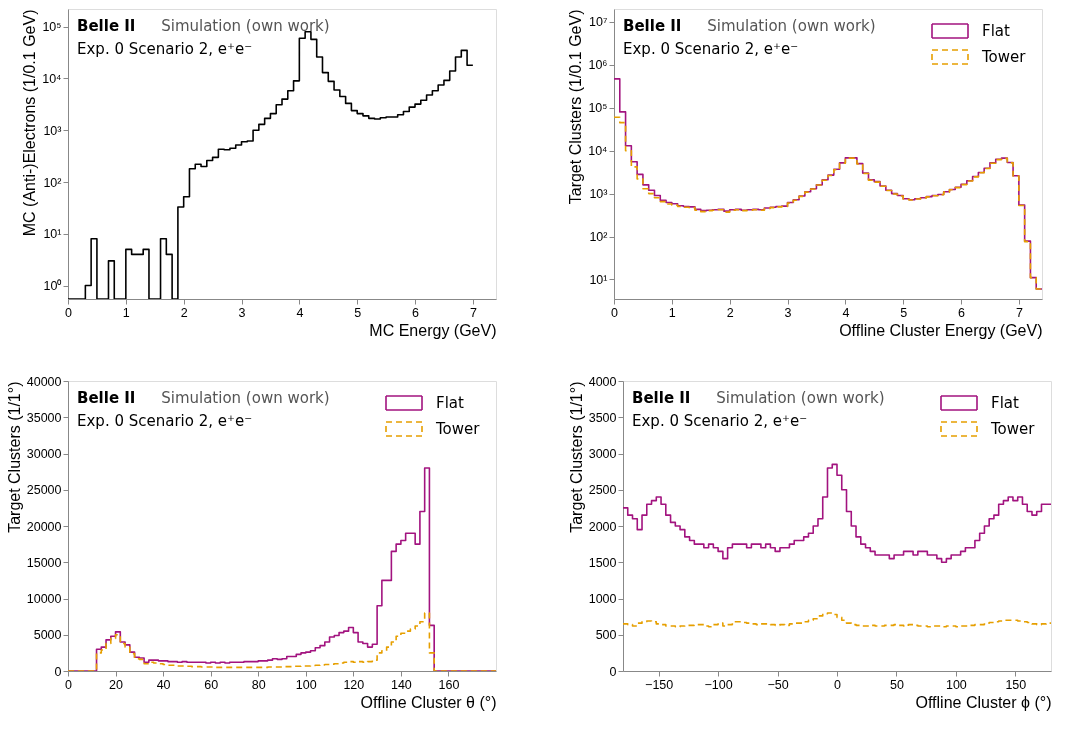 This screenshot has width=1076, height=743. Describe the element at coordinates (44, 381) in the screenshot. I see `y-tick-label: 40000` at that location.